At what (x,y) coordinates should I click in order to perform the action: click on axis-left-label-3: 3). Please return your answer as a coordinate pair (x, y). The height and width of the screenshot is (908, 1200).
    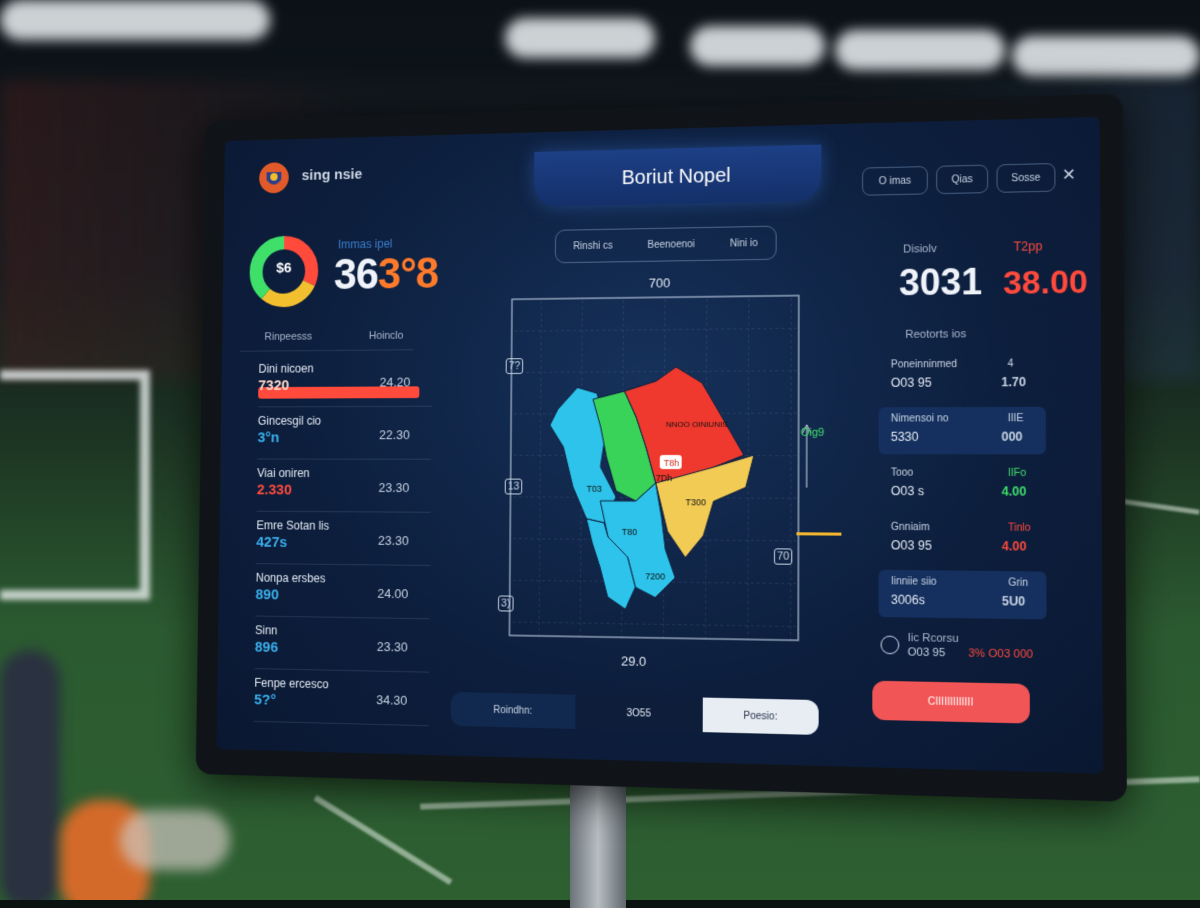
    Looking at the image, I should click on (505, 603).